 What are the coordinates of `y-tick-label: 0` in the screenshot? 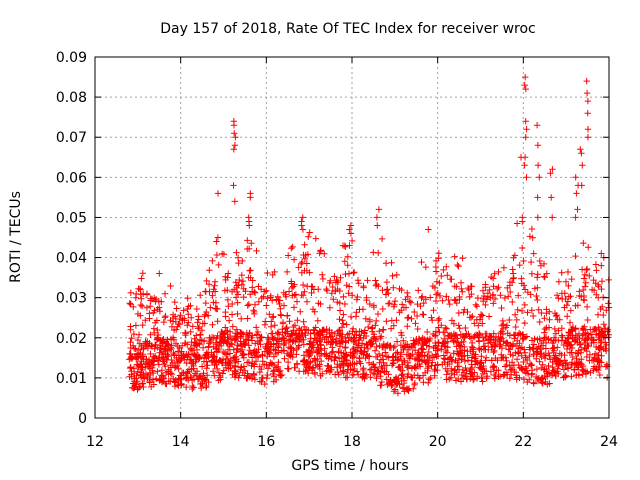 It's located at (82, 419).